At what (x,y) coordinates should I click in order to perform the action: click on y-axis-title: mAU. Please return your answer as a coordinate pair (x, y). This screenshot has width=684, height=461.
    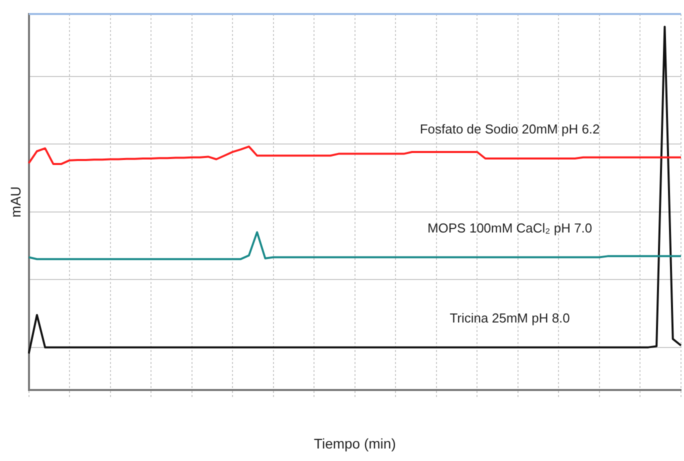
    Looking at the image, I should click on (15, 202).